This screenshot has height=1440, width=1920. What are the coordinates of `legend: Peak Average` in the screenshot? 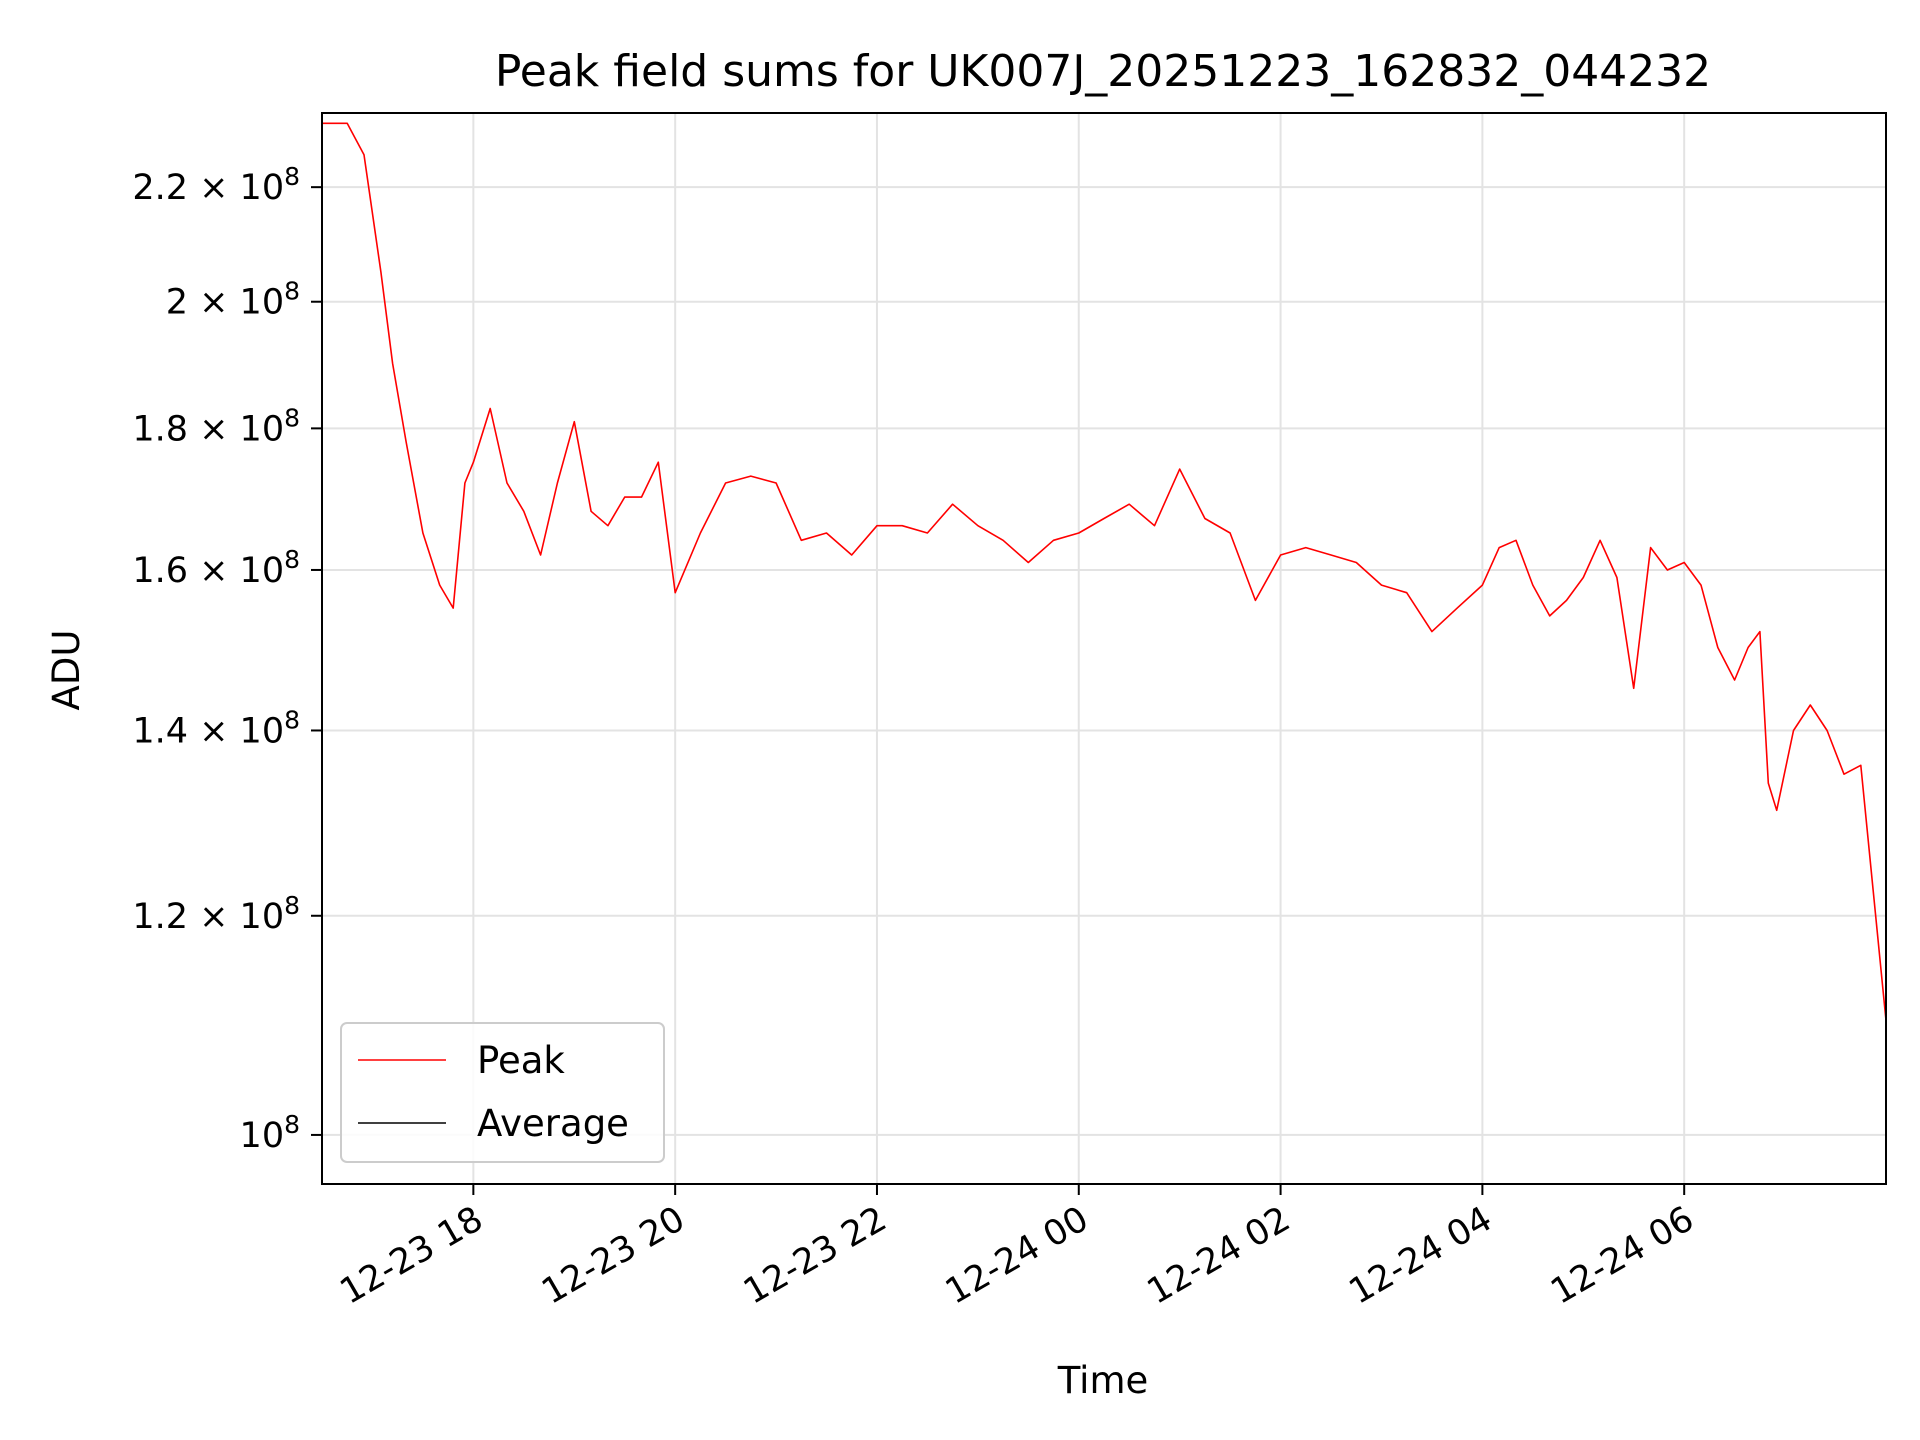 It's located at (502, 1092).